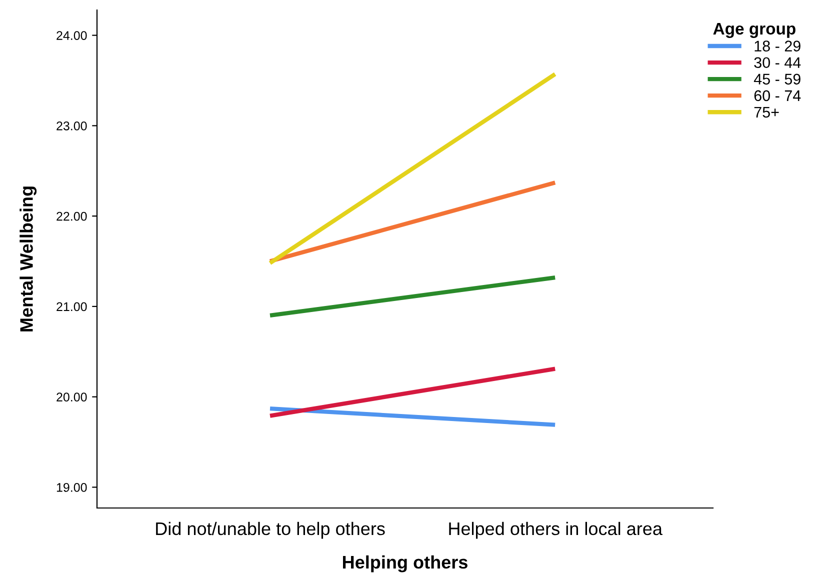 Image resolution: width=819 pixels, height=575 pixels. Describe the element at coordinates (71, 397) in the screenshot. I see `y-tick-label: 20.00` at that location.